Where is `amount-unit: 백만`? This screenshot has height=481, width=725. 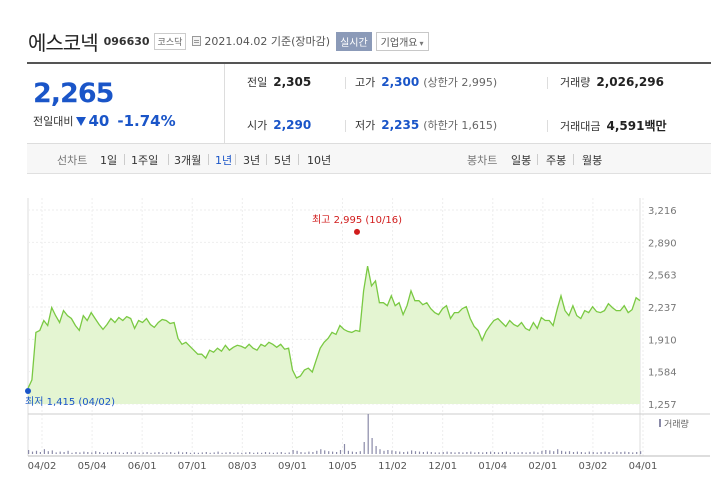 amount-unit: 백만 is located at coordinates (655, 126).